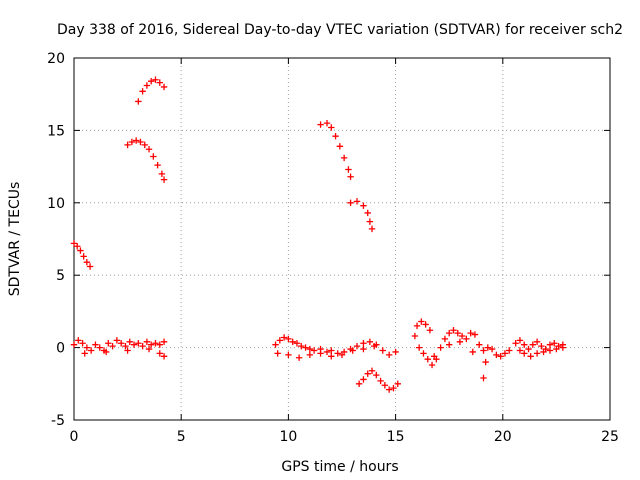  What do you see at coordinates (339, 467) in the screenshot?
I see `x-axis-label: GPS time / hours` at bounding box center [339, 467].